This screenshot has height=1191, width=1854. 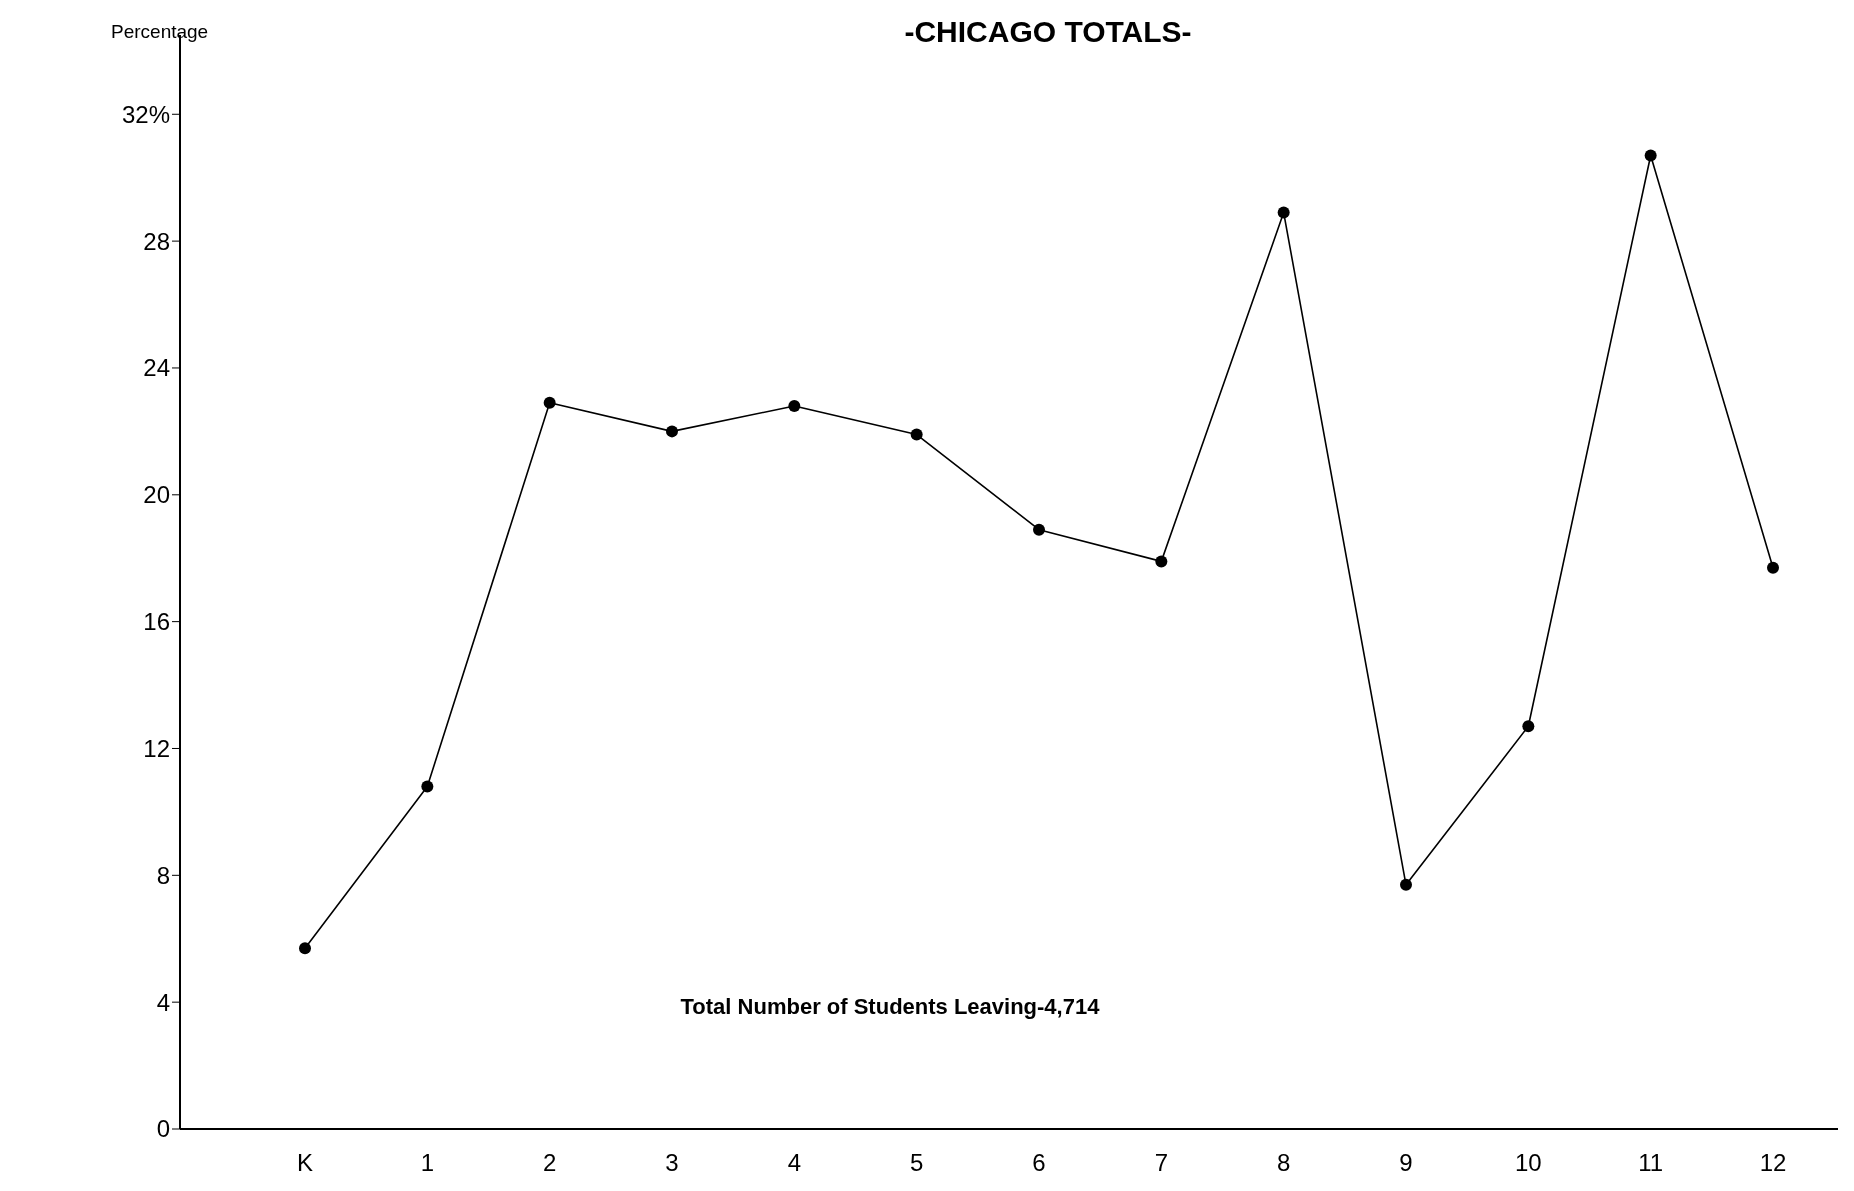 I want to click on chart-title: -CHICAGO TOTALS-, so click(x=1048, y=31).